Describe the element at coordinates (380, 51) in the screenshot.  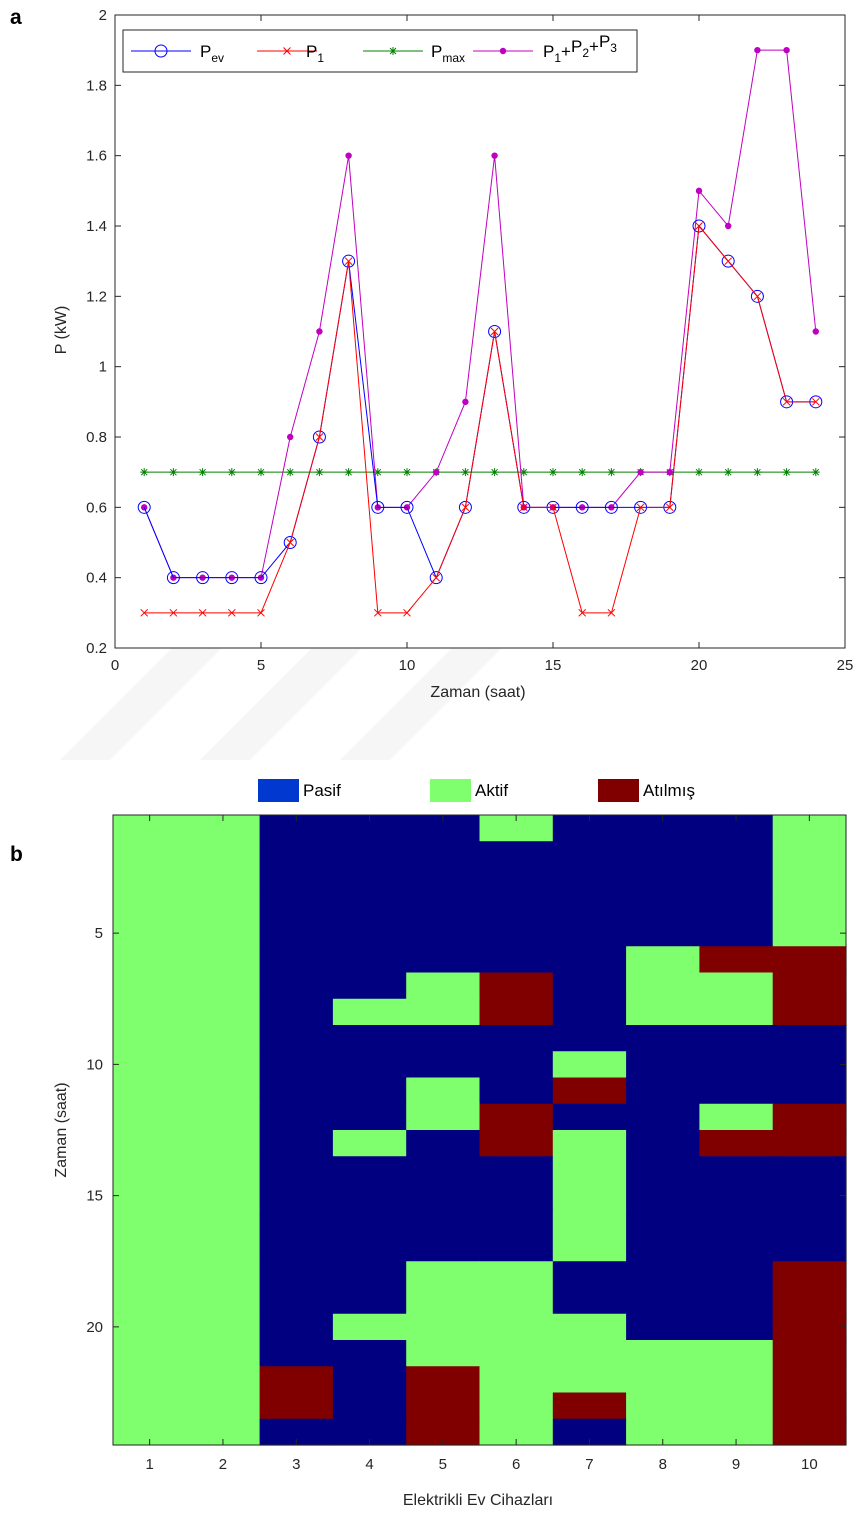
I see `legend: Pev P1 Pmax P1+P2+P3` at that location.